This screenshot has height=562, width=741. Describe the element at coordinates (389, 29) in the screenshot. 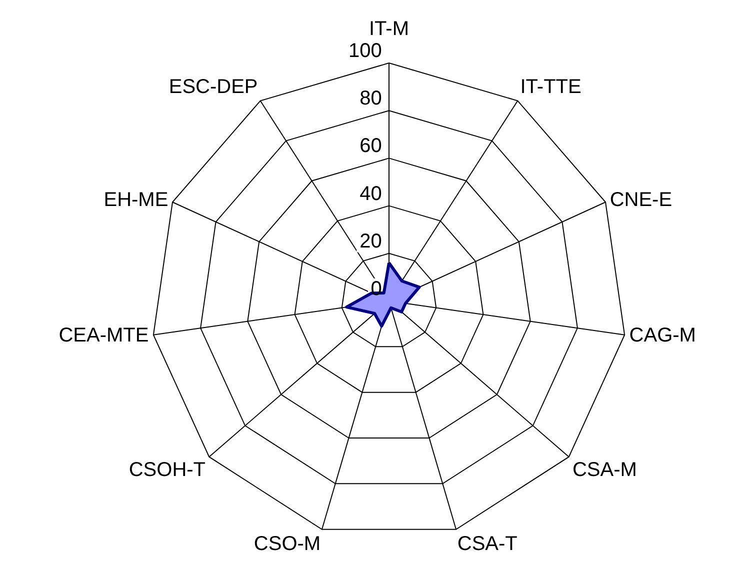

I see `spoke-label: IT-M` at that location.